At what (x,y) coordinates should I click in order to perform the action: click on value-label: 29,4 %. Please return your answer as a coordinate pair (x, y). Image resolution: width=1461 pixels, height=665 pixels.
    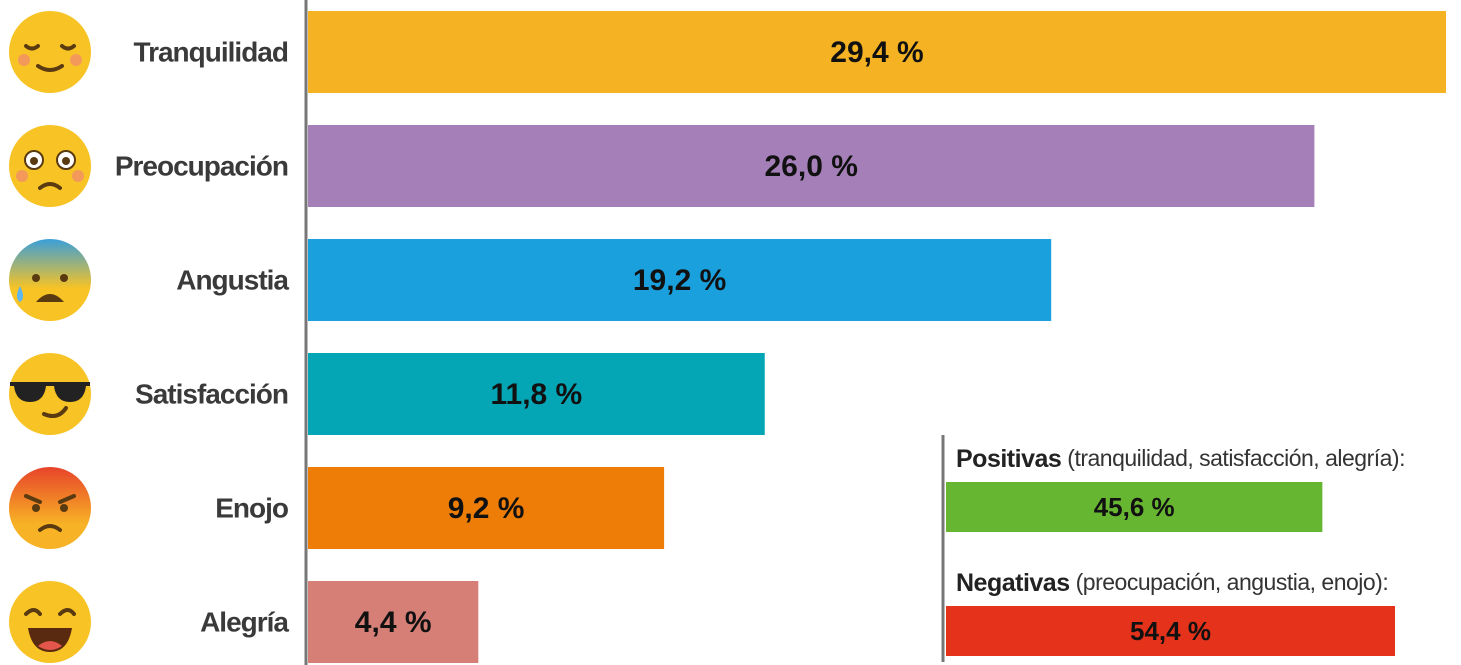
    Looking at the image, I should click on (876, 52).